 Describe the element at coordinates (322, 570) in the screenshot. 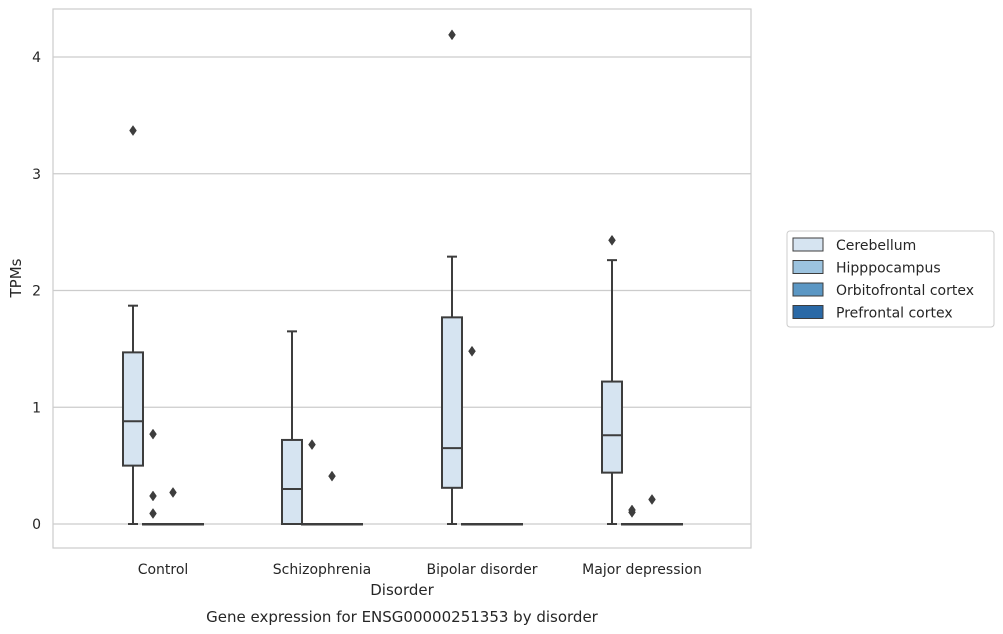

I see `x-tick-label: Schizophrenia` at that location.